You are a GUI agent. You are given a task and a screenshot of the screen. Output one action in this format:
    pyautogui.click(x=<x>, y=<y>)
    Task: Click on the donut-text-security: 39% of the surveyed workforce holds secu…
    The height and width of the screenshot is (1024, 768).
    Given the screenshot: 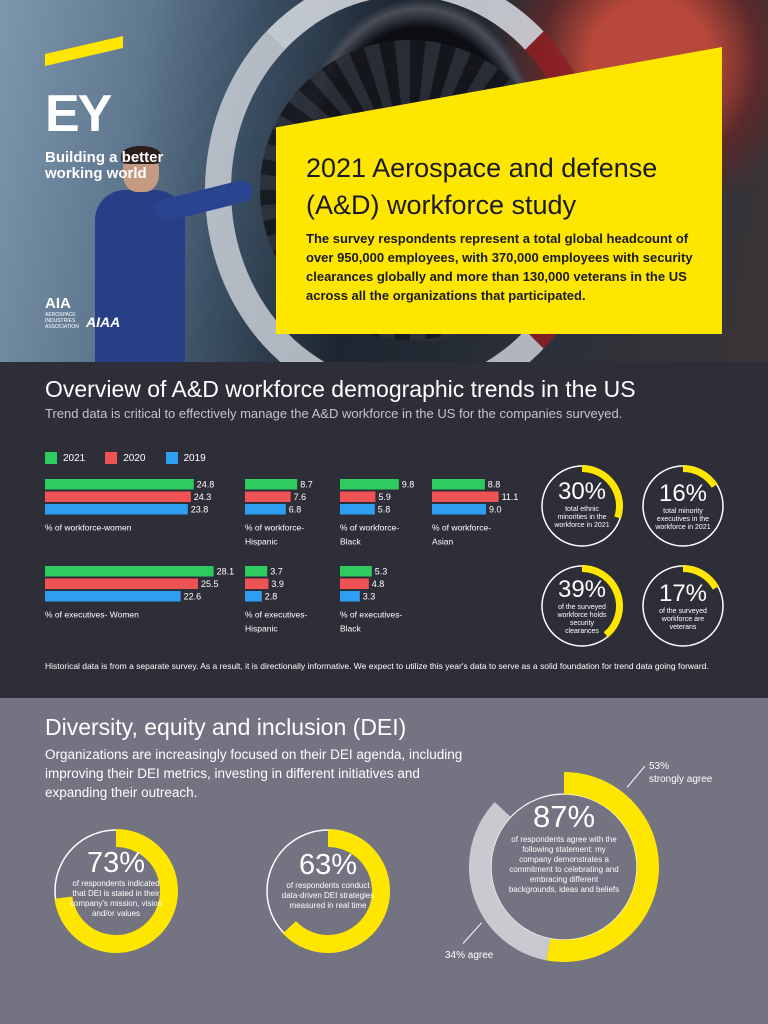 What is the action you would take?
    pyautogui.click(x=582, y=606)
    